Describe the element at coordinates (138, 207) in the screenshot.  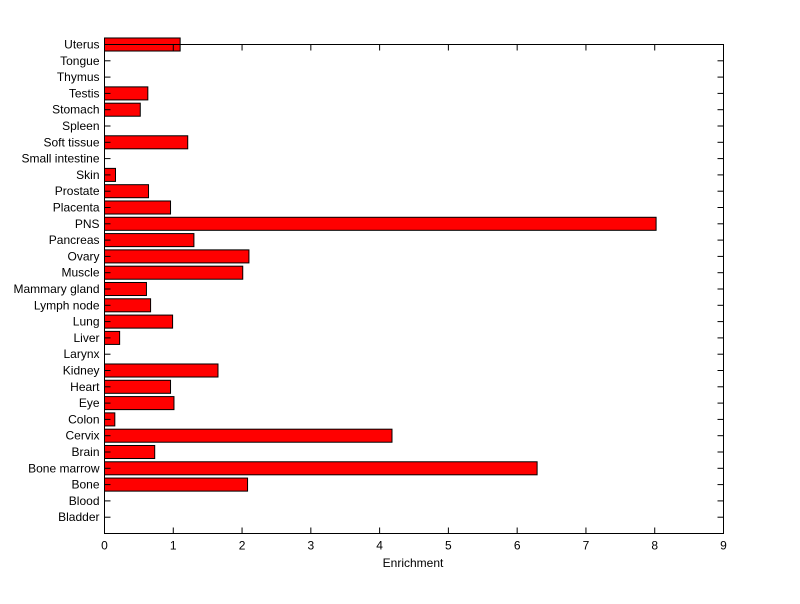
I see `bar-placenta` at that location.